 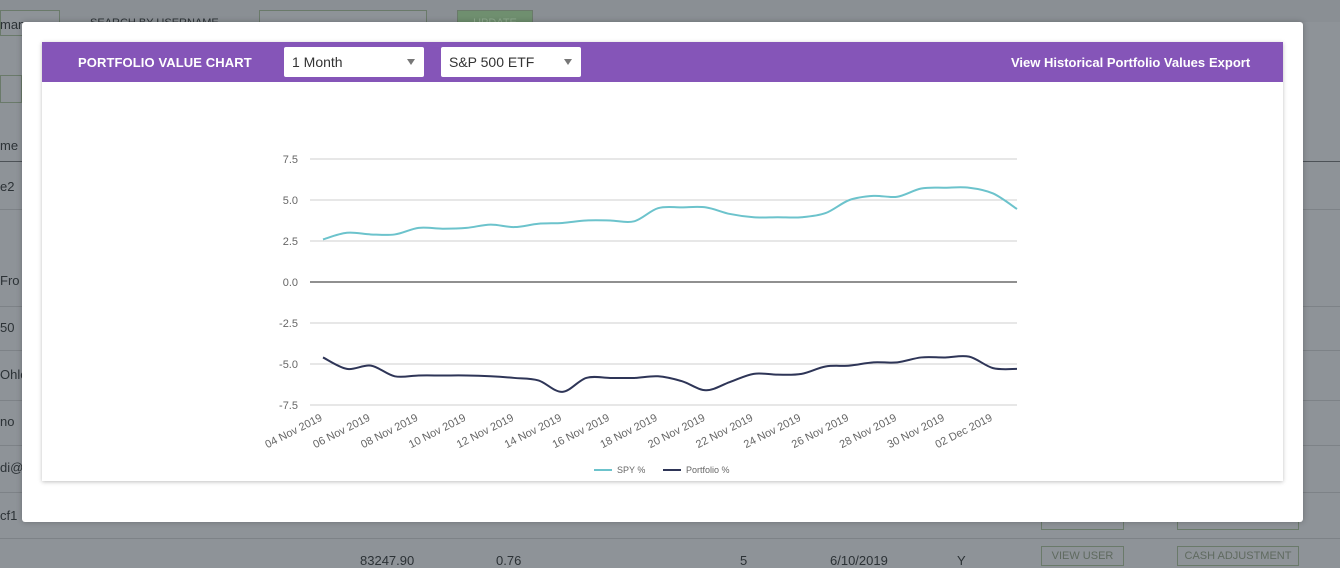 What do you see at coordinates (670, 213) in the screenshot?
I see `spy-series-line` at bounding box center [670, 213].